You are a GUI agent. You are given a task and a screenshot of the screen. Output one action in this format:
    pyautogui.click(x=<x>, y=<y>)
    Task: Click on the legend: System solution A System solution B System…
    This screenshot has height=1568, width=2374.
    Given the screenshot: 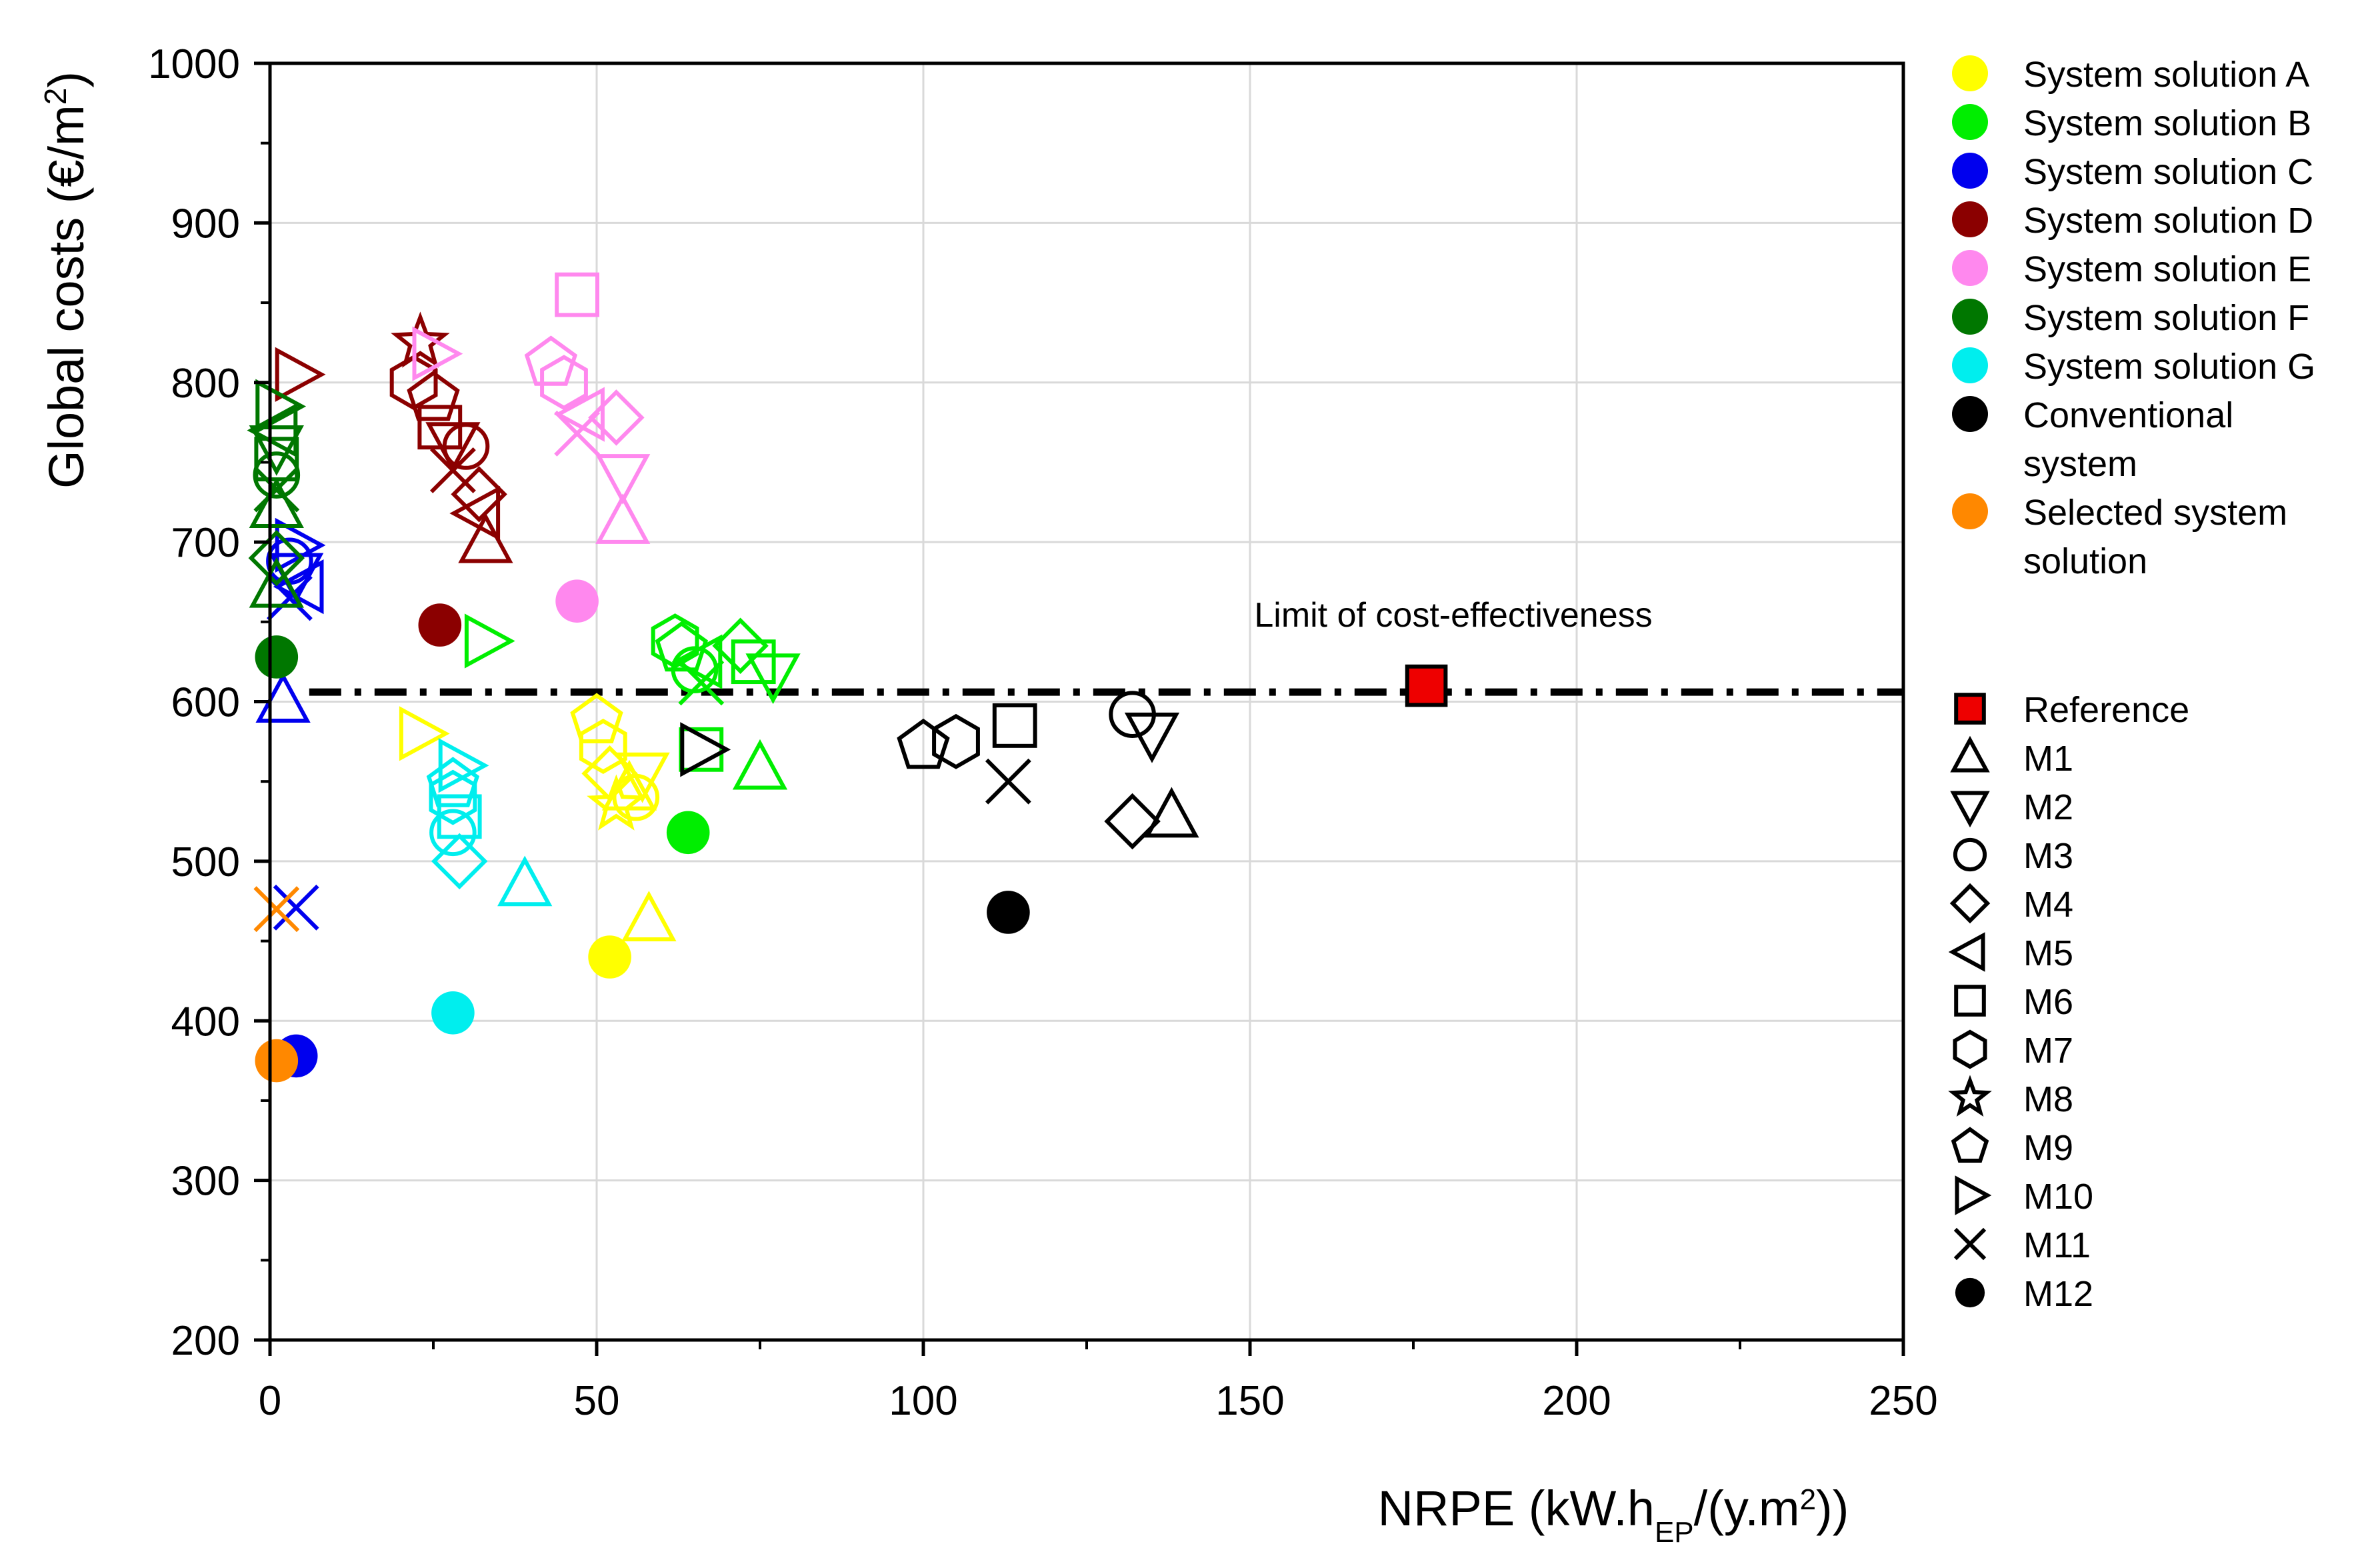 What is the action you would take?
    pyautogui.click(x=2131, y=684)
    